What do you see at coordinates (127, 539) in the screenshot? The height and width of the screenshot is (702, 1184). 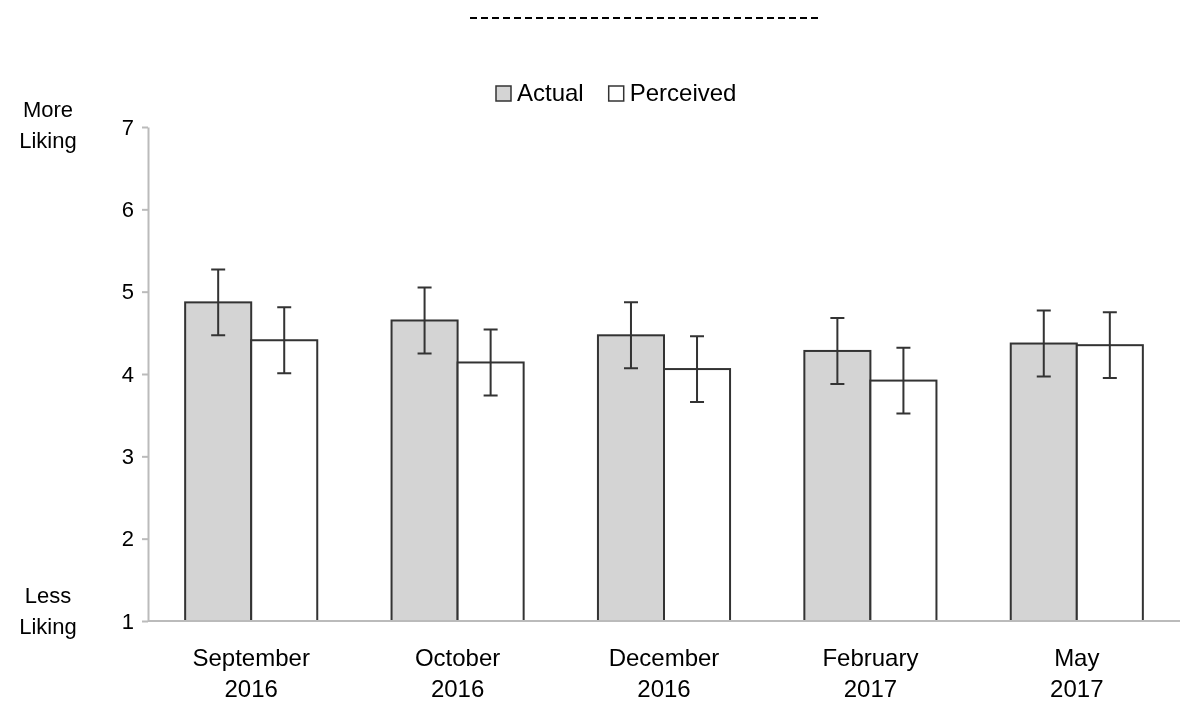 I see `y-tick-label: 2` at bounding box center [127, 539].